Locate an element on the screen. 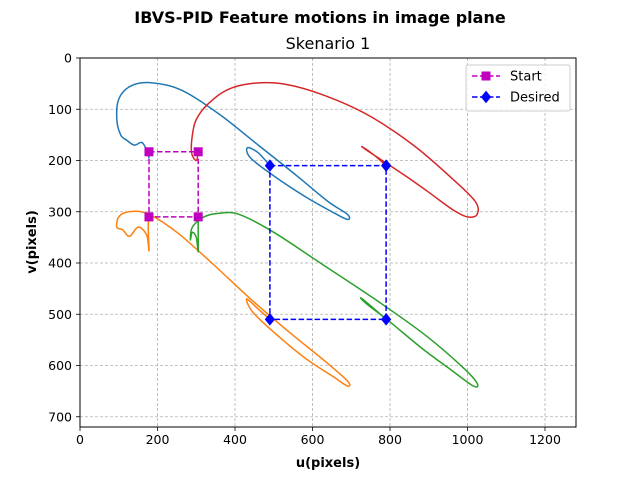  x-tick-label: 0 is located at coordinates (80, 439).